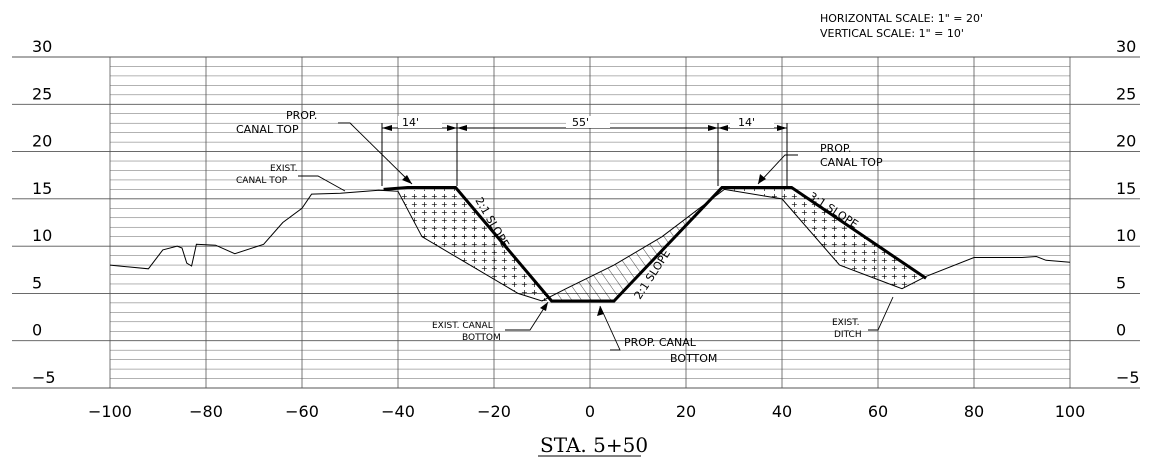 The image size is (1156, 462). What do you see at coordinates (633, 244) in the screenshot?
I see `cut-hatch-area` at bounding box center [633, 244].